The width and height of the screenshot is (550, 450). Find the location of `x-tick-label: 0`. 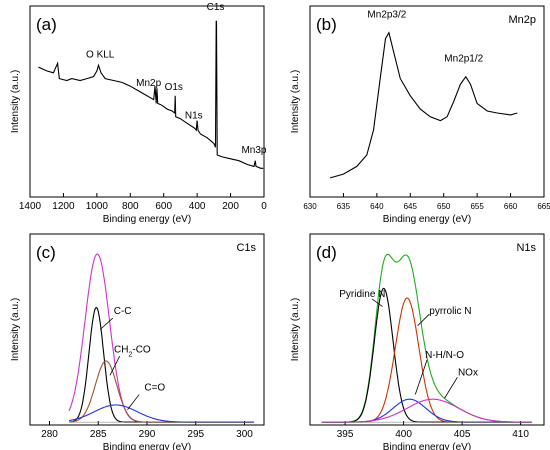

x-tick-label: 0 is located at coordinates (264, 206).